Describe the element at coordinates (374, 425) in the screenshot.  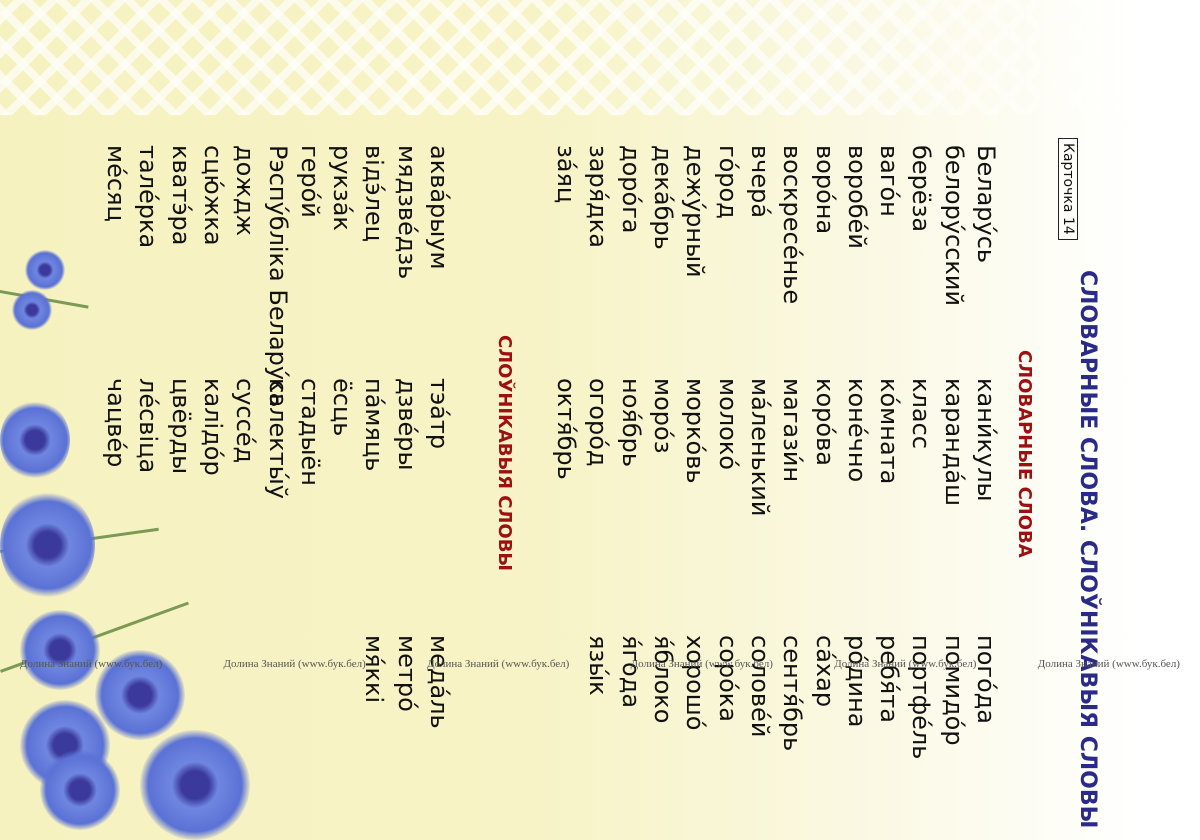
I see `word-item: па́мяць` at that location.